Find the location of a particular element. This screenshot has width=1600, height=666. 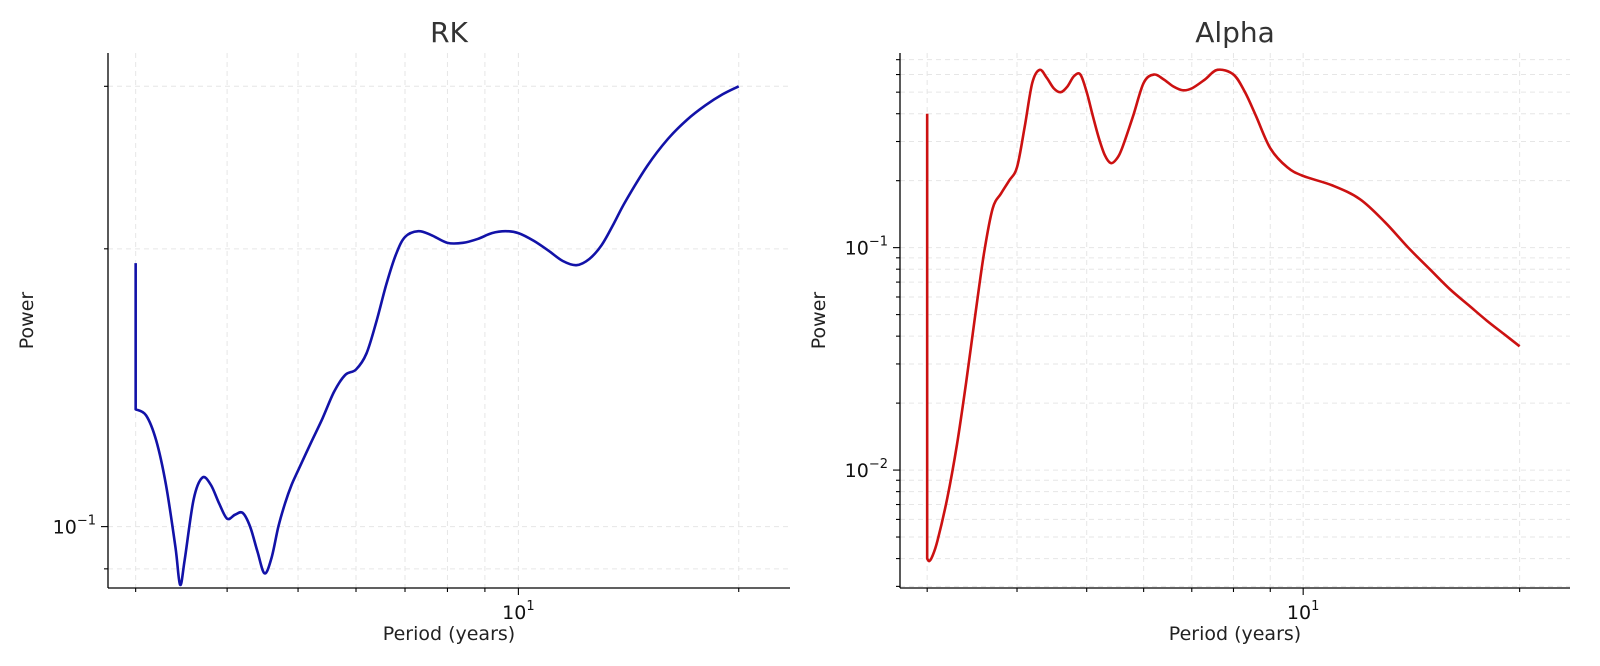

alpha-x-tick-label: 101 is located at coordinates (1303, 611).